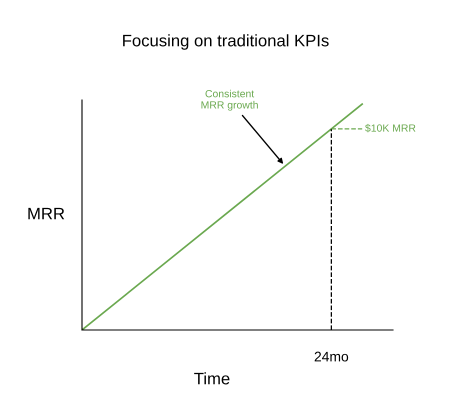 This screenshot has width=451, height=417. I want to click on text: 24mo, so click(331, 357).